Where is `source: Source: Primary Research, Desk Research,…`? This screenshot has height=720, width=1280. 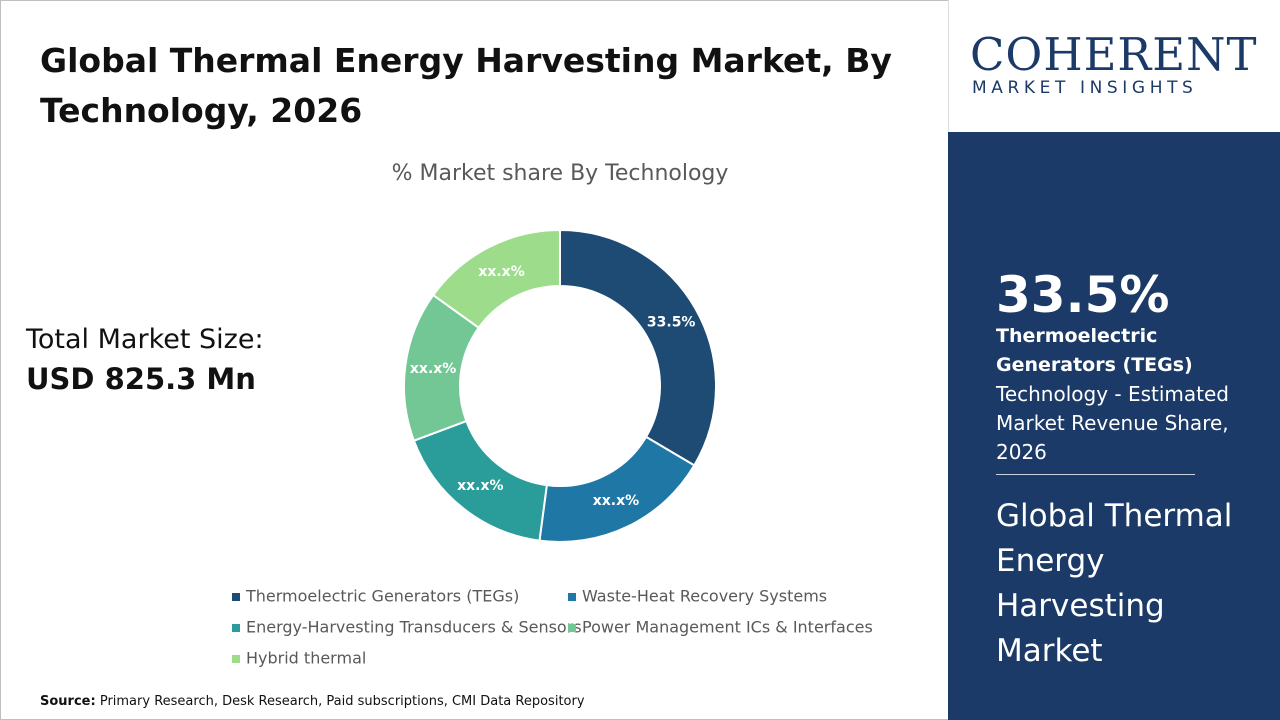
source: Source: Primary Research, Desk Research,… is located at coordinates (312, 701).